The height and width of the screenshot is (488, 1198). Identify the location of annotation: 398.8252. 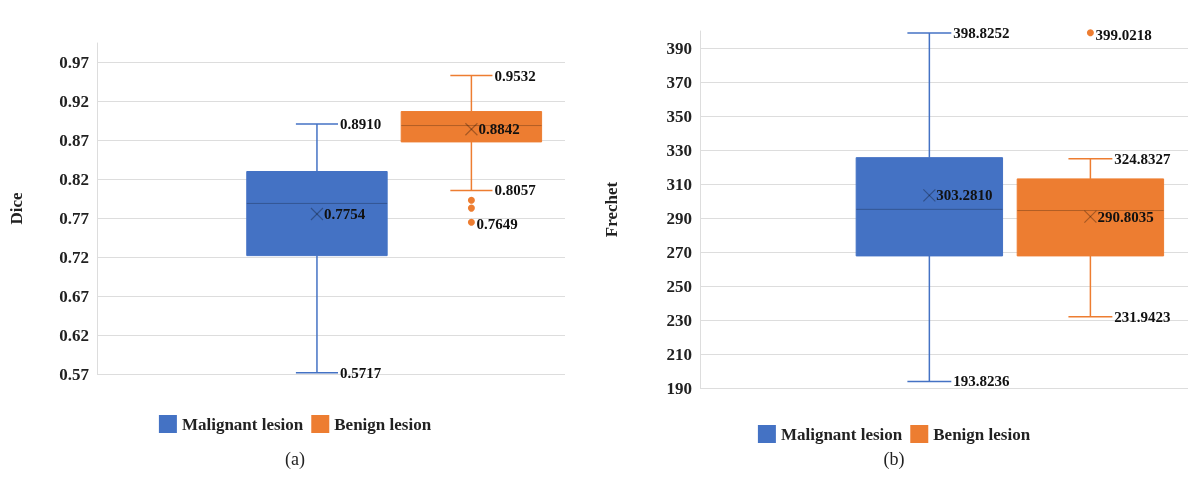
(981, 33).